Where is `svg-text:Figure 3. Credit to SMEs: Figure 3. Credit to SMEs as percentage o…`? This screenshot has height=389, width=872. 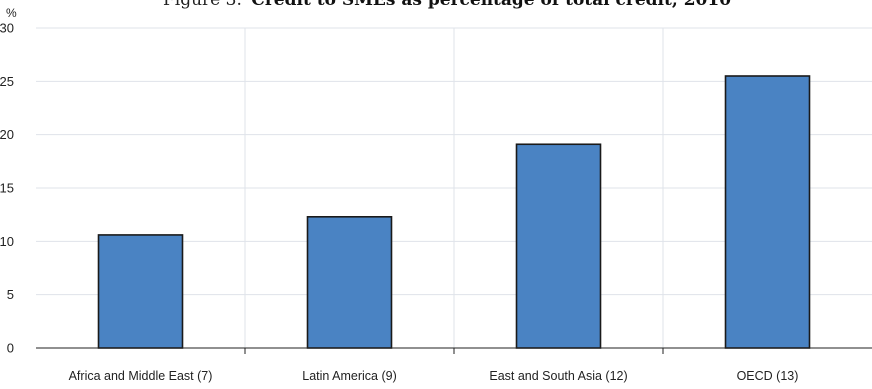
svg-text:Figure 3. Credit to SMEs: Figure 3. Credit to SMEs as percentage o… is located at coordinates (447, 5).